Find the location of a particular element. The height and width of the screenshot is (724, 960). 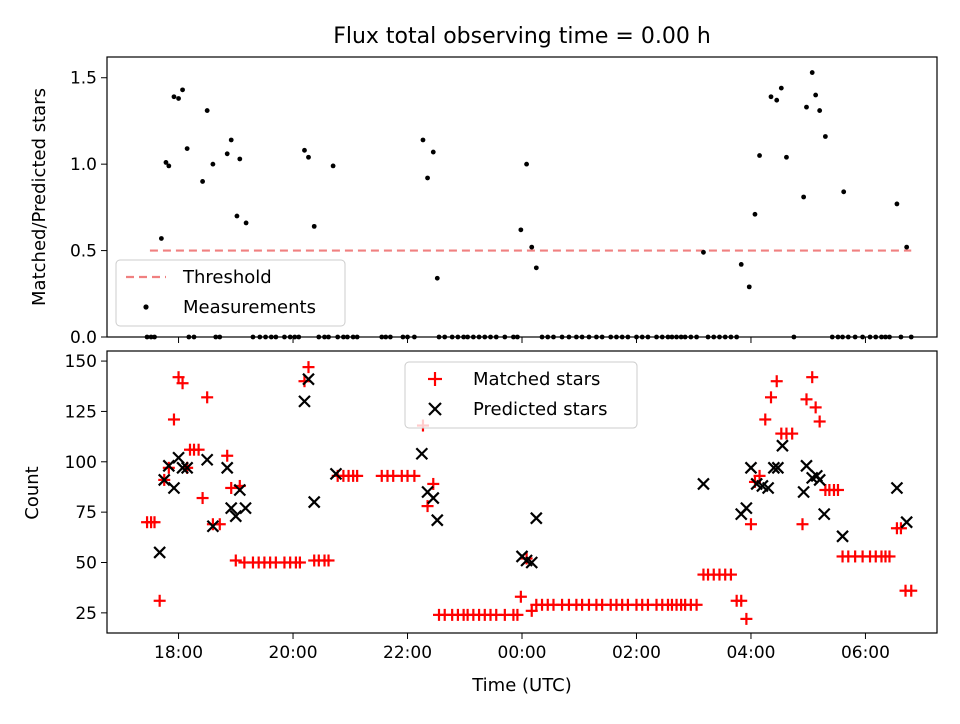

x-axis-label: Time (UTC) is located at coordinates (521, 685).